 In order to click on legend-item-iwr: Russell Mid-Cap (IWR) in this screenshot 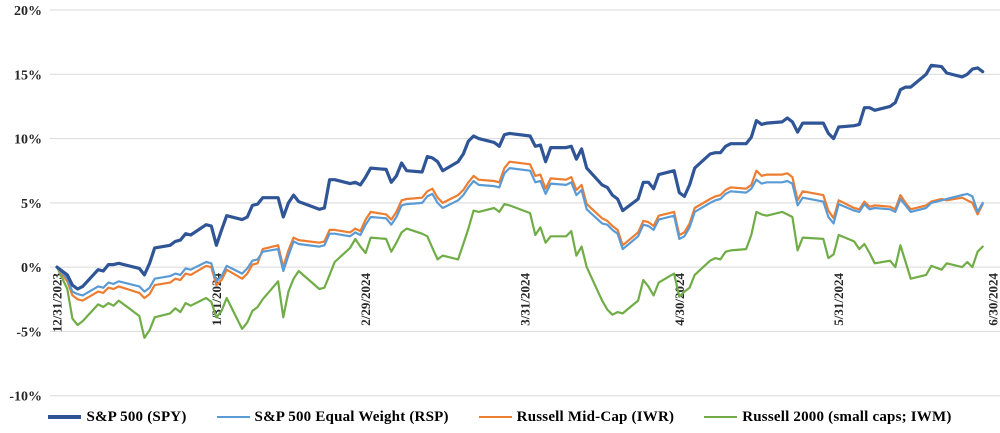, I will do `click(576, 417)`.